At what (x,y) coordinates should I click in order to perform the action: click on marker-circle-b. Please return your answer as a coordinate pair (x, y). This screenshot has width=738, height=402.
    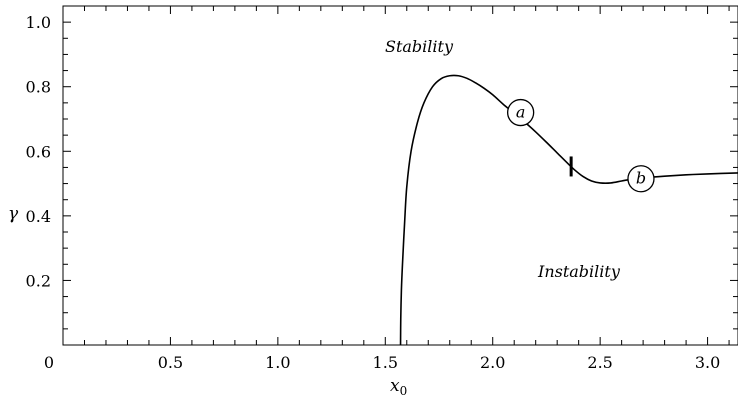
    Looking at the image, I should click on (641, 179).